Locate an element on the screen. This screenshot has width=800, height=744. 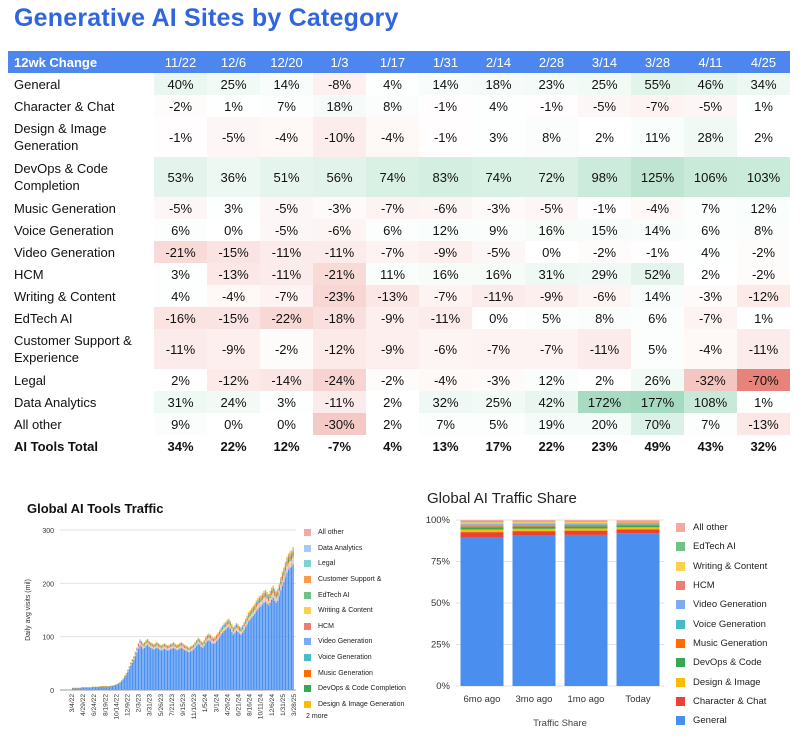
change-cell: 0% is located at coordinates (551, 252).